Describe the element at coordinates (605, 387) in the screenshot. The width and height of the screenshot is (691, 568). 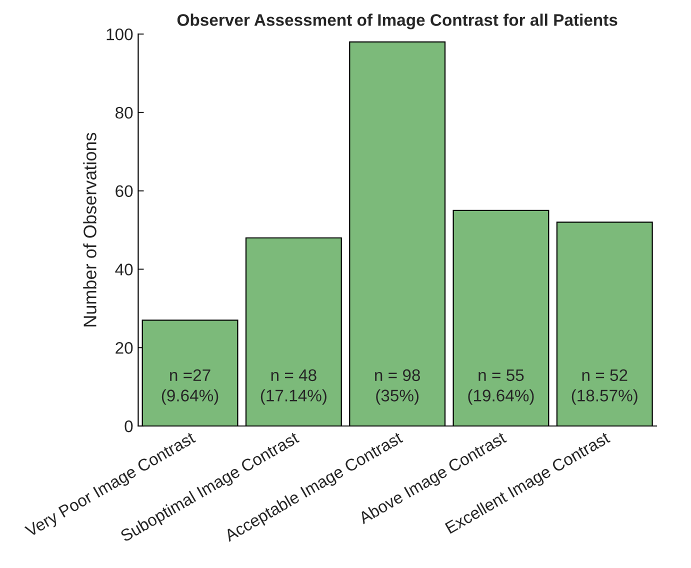
I see `data-label: n = 52 (18.57%)` at that location.